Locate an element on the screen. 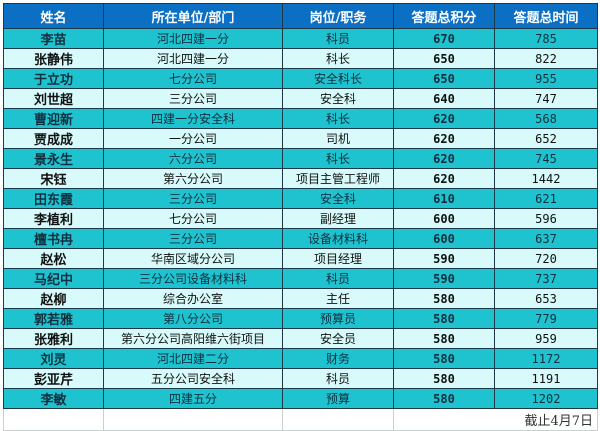 This screenshot has height=431, width=600. name-cell: 田东霞 is located at coordinates (53, 198).